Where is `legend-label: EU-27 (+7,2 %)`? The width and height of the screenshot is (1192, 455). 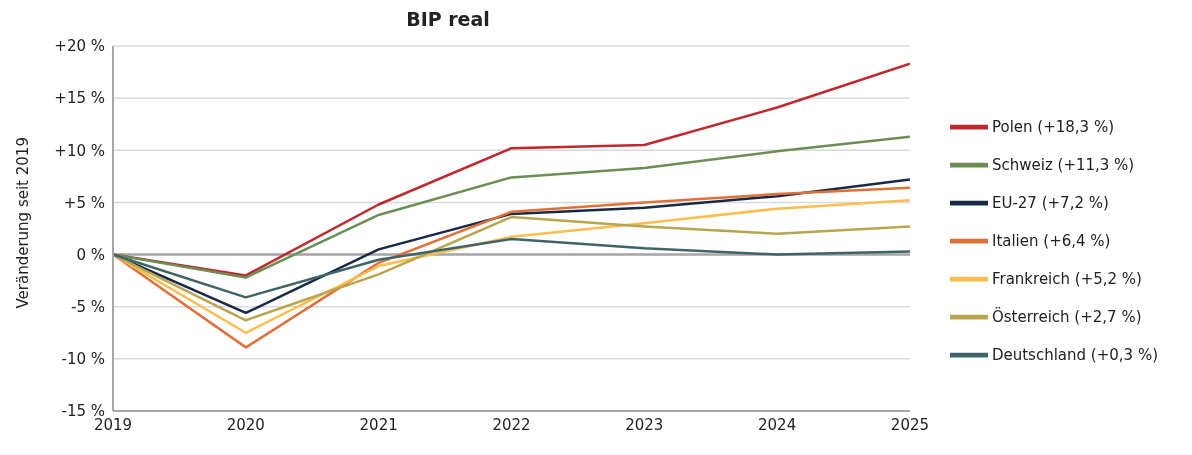 legend-label: EU-27 (+7,2 %) is located at coordinates (1050, 202).